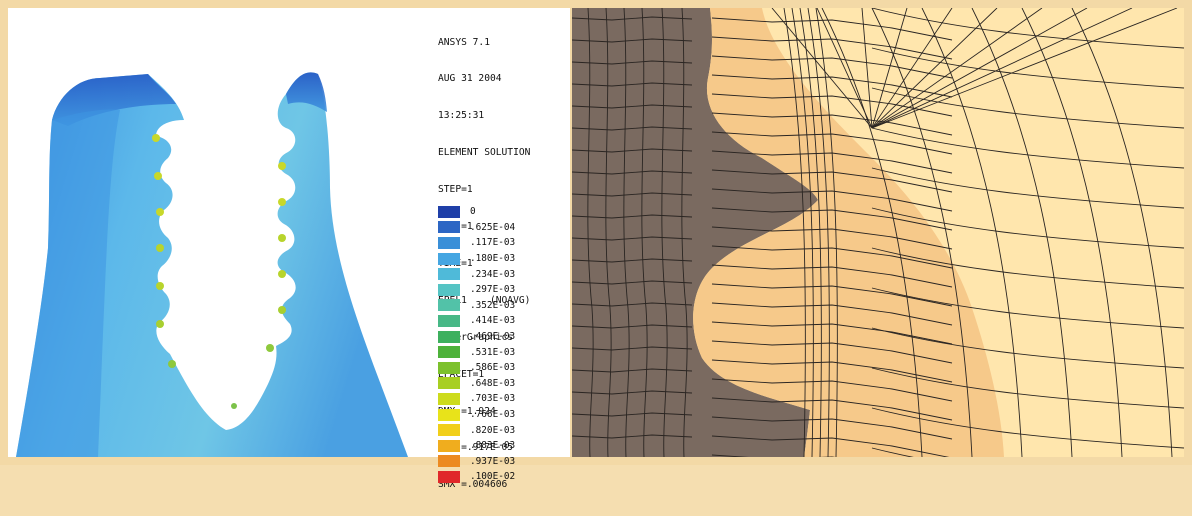 The image size is (1192, 516). What do you see at coordinates (464, 42) in the screenshot?
I see `info-line: ANSYS 7.1` at bounding box center [464, 42].